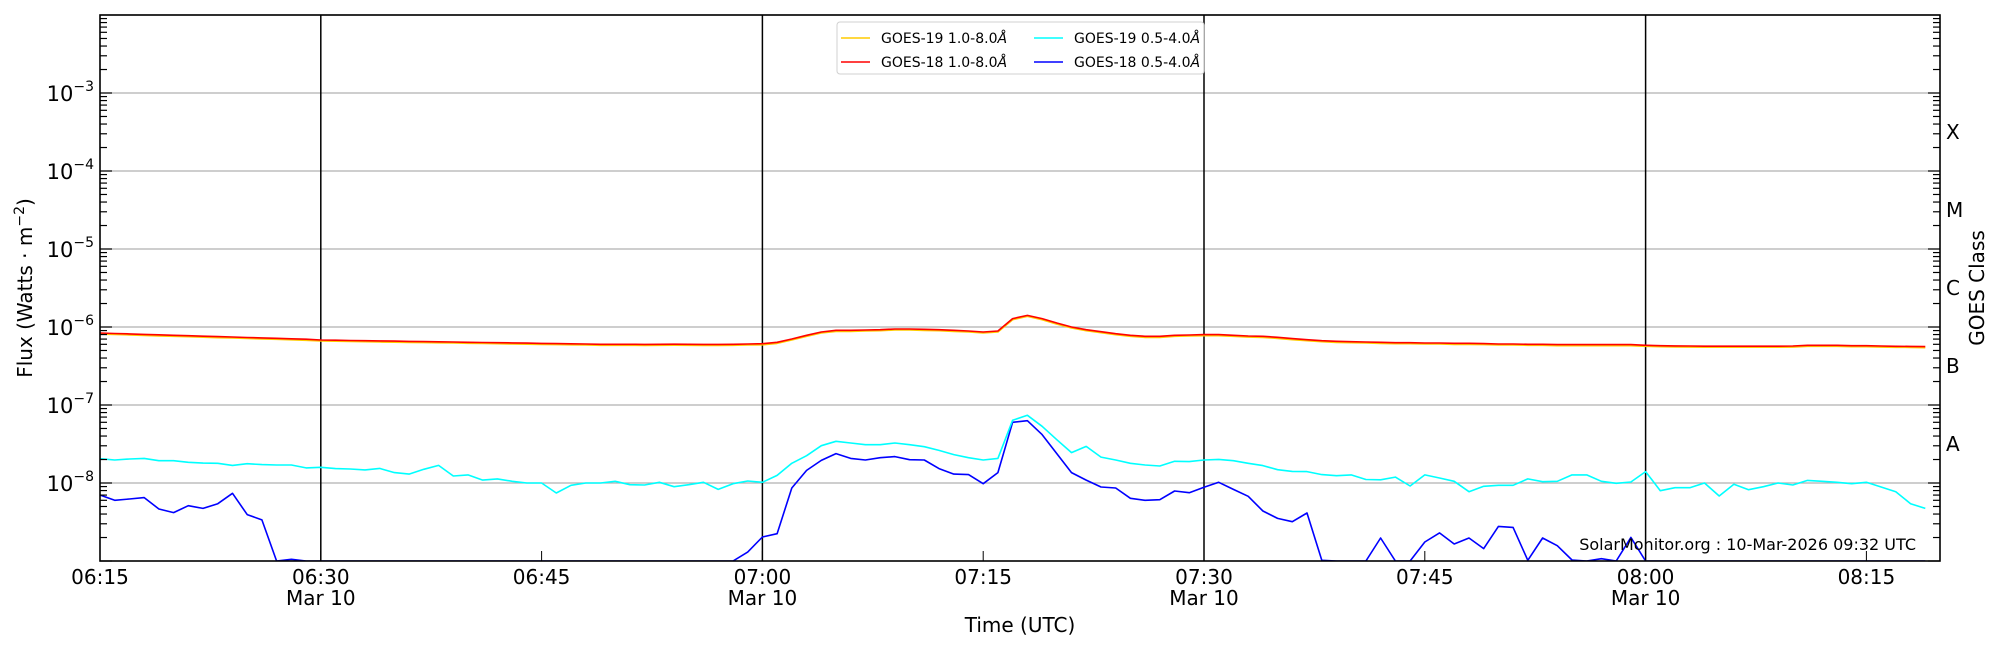 The image size is (2000, 654). What do you see at coordinates (70, 404) in the screenshot?
I see `y-tick-label: 10⁻⁷` at bounding box center [70, 404].